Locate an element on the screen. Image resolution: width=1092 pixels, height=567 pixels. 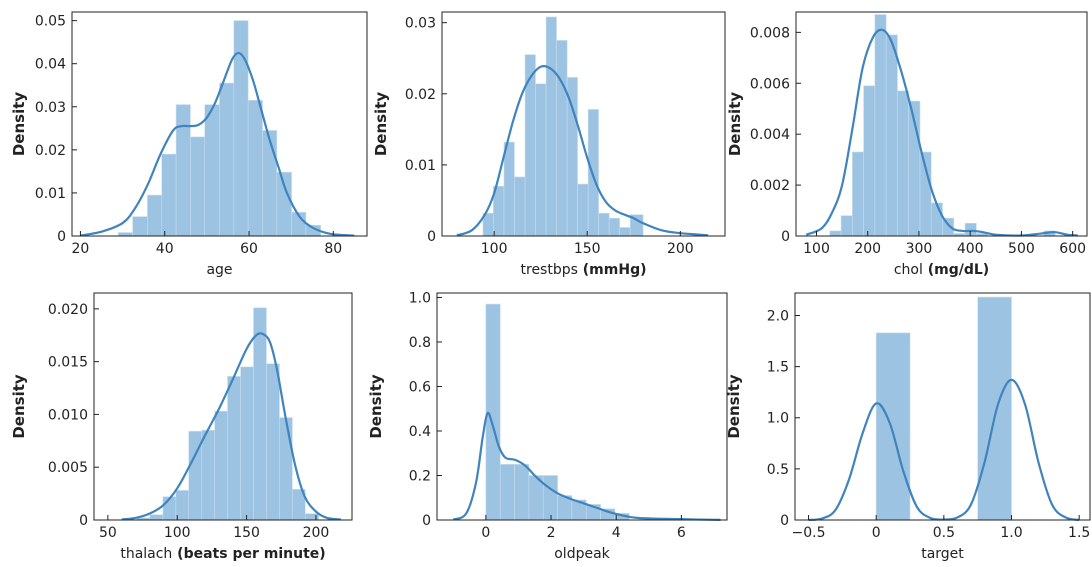
x-axis-label-name: oldpeak is located at coordinates (582, 554).